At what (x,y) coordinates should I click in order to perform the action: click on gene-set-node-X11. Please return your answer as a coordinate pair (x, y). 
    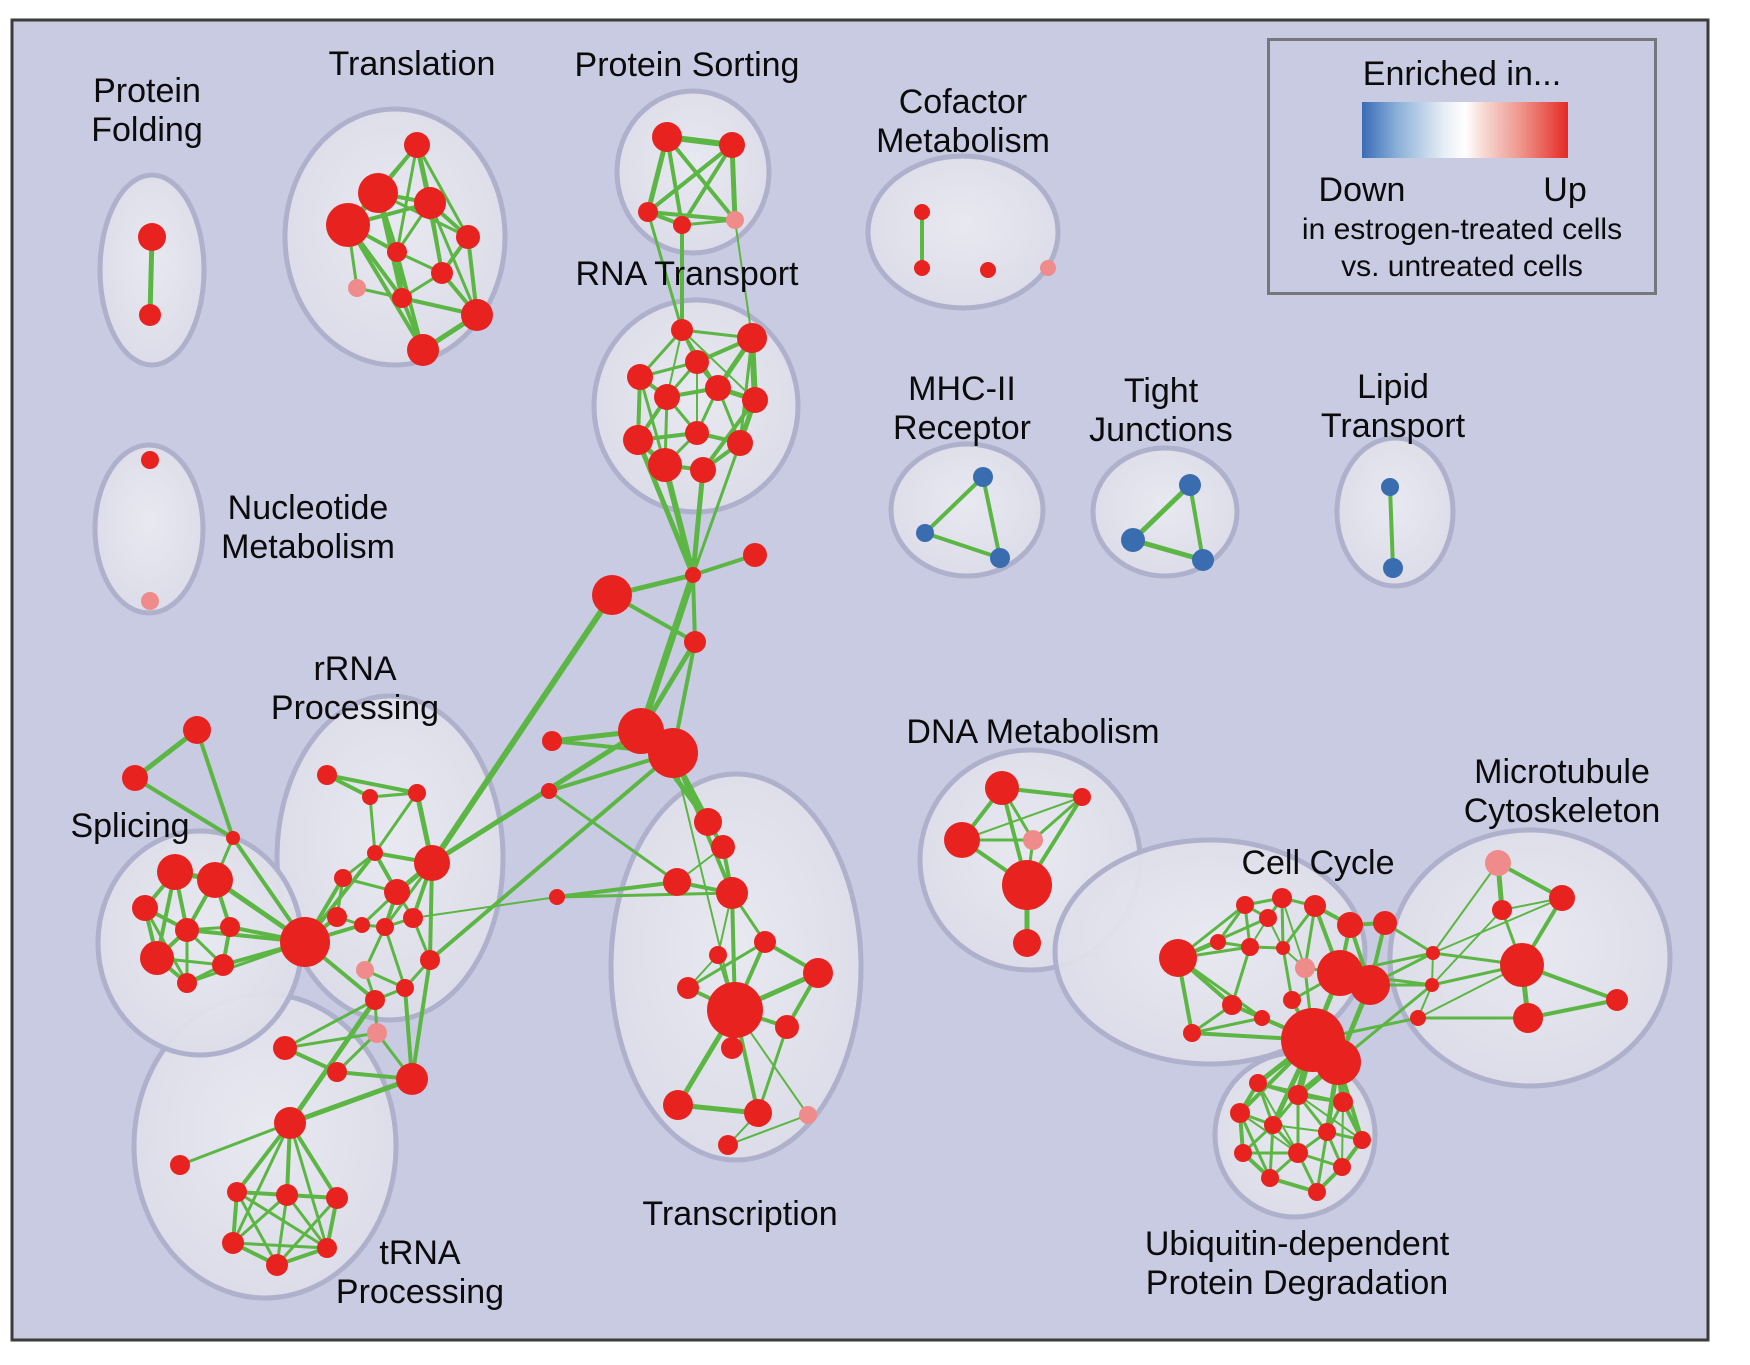
    Looking at the image, I should click on (732, 1048).